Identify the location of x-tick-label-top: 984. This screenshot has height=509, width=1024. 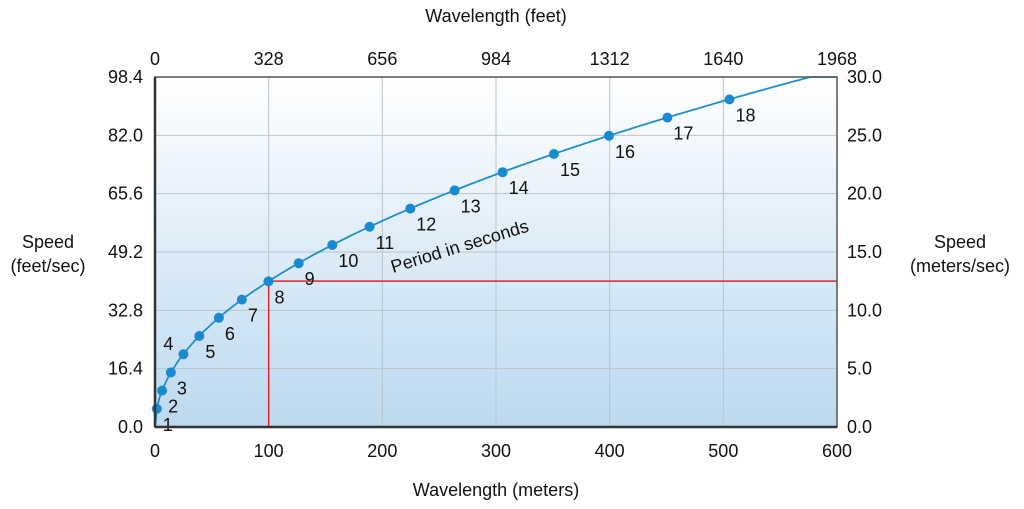
(496, 59).